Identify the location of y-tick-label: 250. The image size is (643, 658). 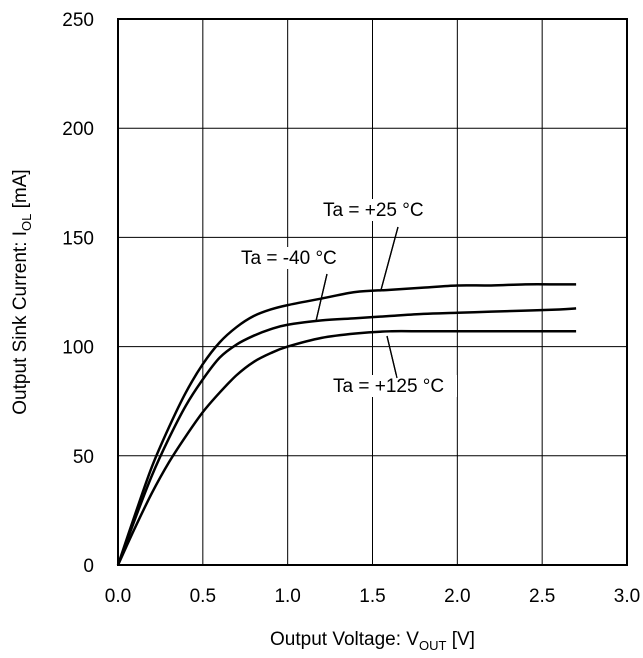
(78, 20).